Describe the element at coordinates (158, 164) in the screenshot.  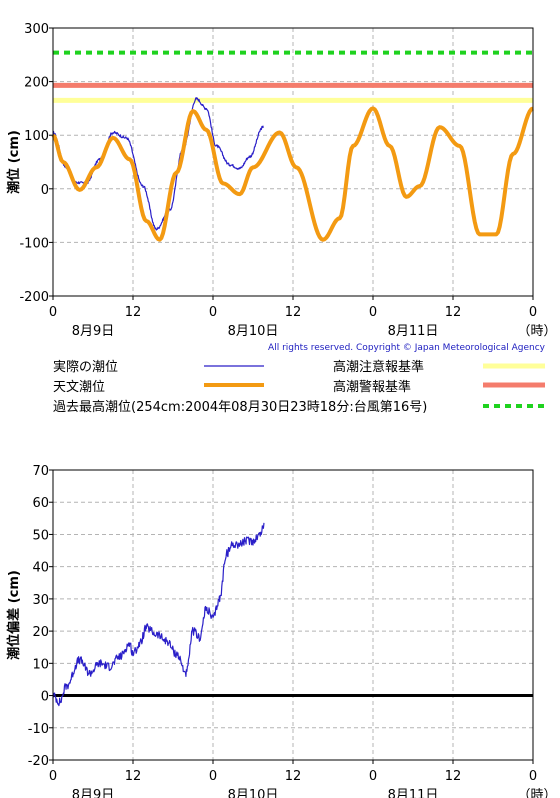
I see `observed-tide-line` at that location.